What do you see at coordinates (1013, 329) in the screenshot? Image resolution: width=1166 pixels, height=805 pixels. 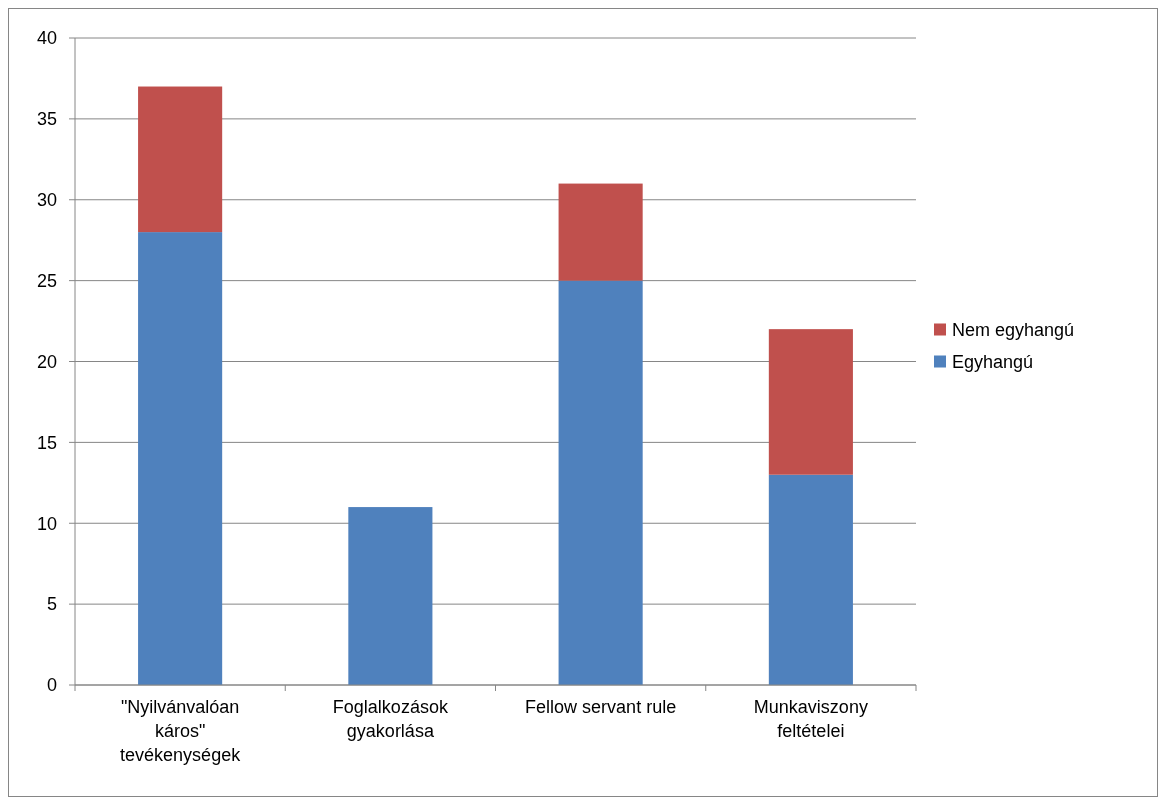 I see `legend-label: Nem egyhangú` at bounding box center [1013, 329].